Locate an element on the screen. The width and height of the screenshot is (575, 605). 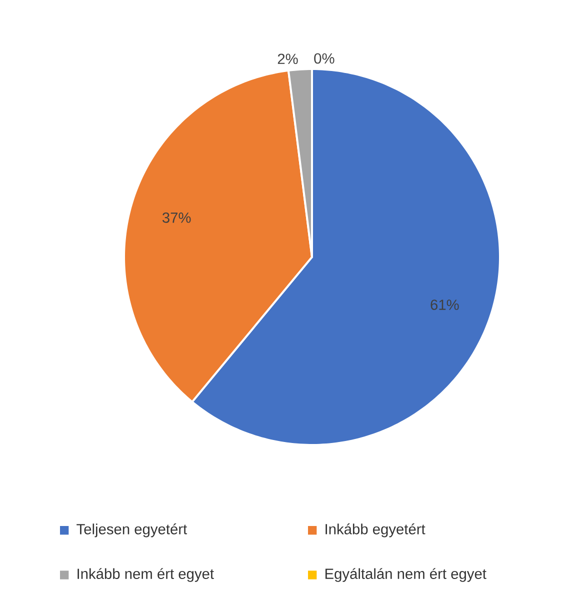
legend-label: Inkább egyetért is located at coordinates (376, 530).